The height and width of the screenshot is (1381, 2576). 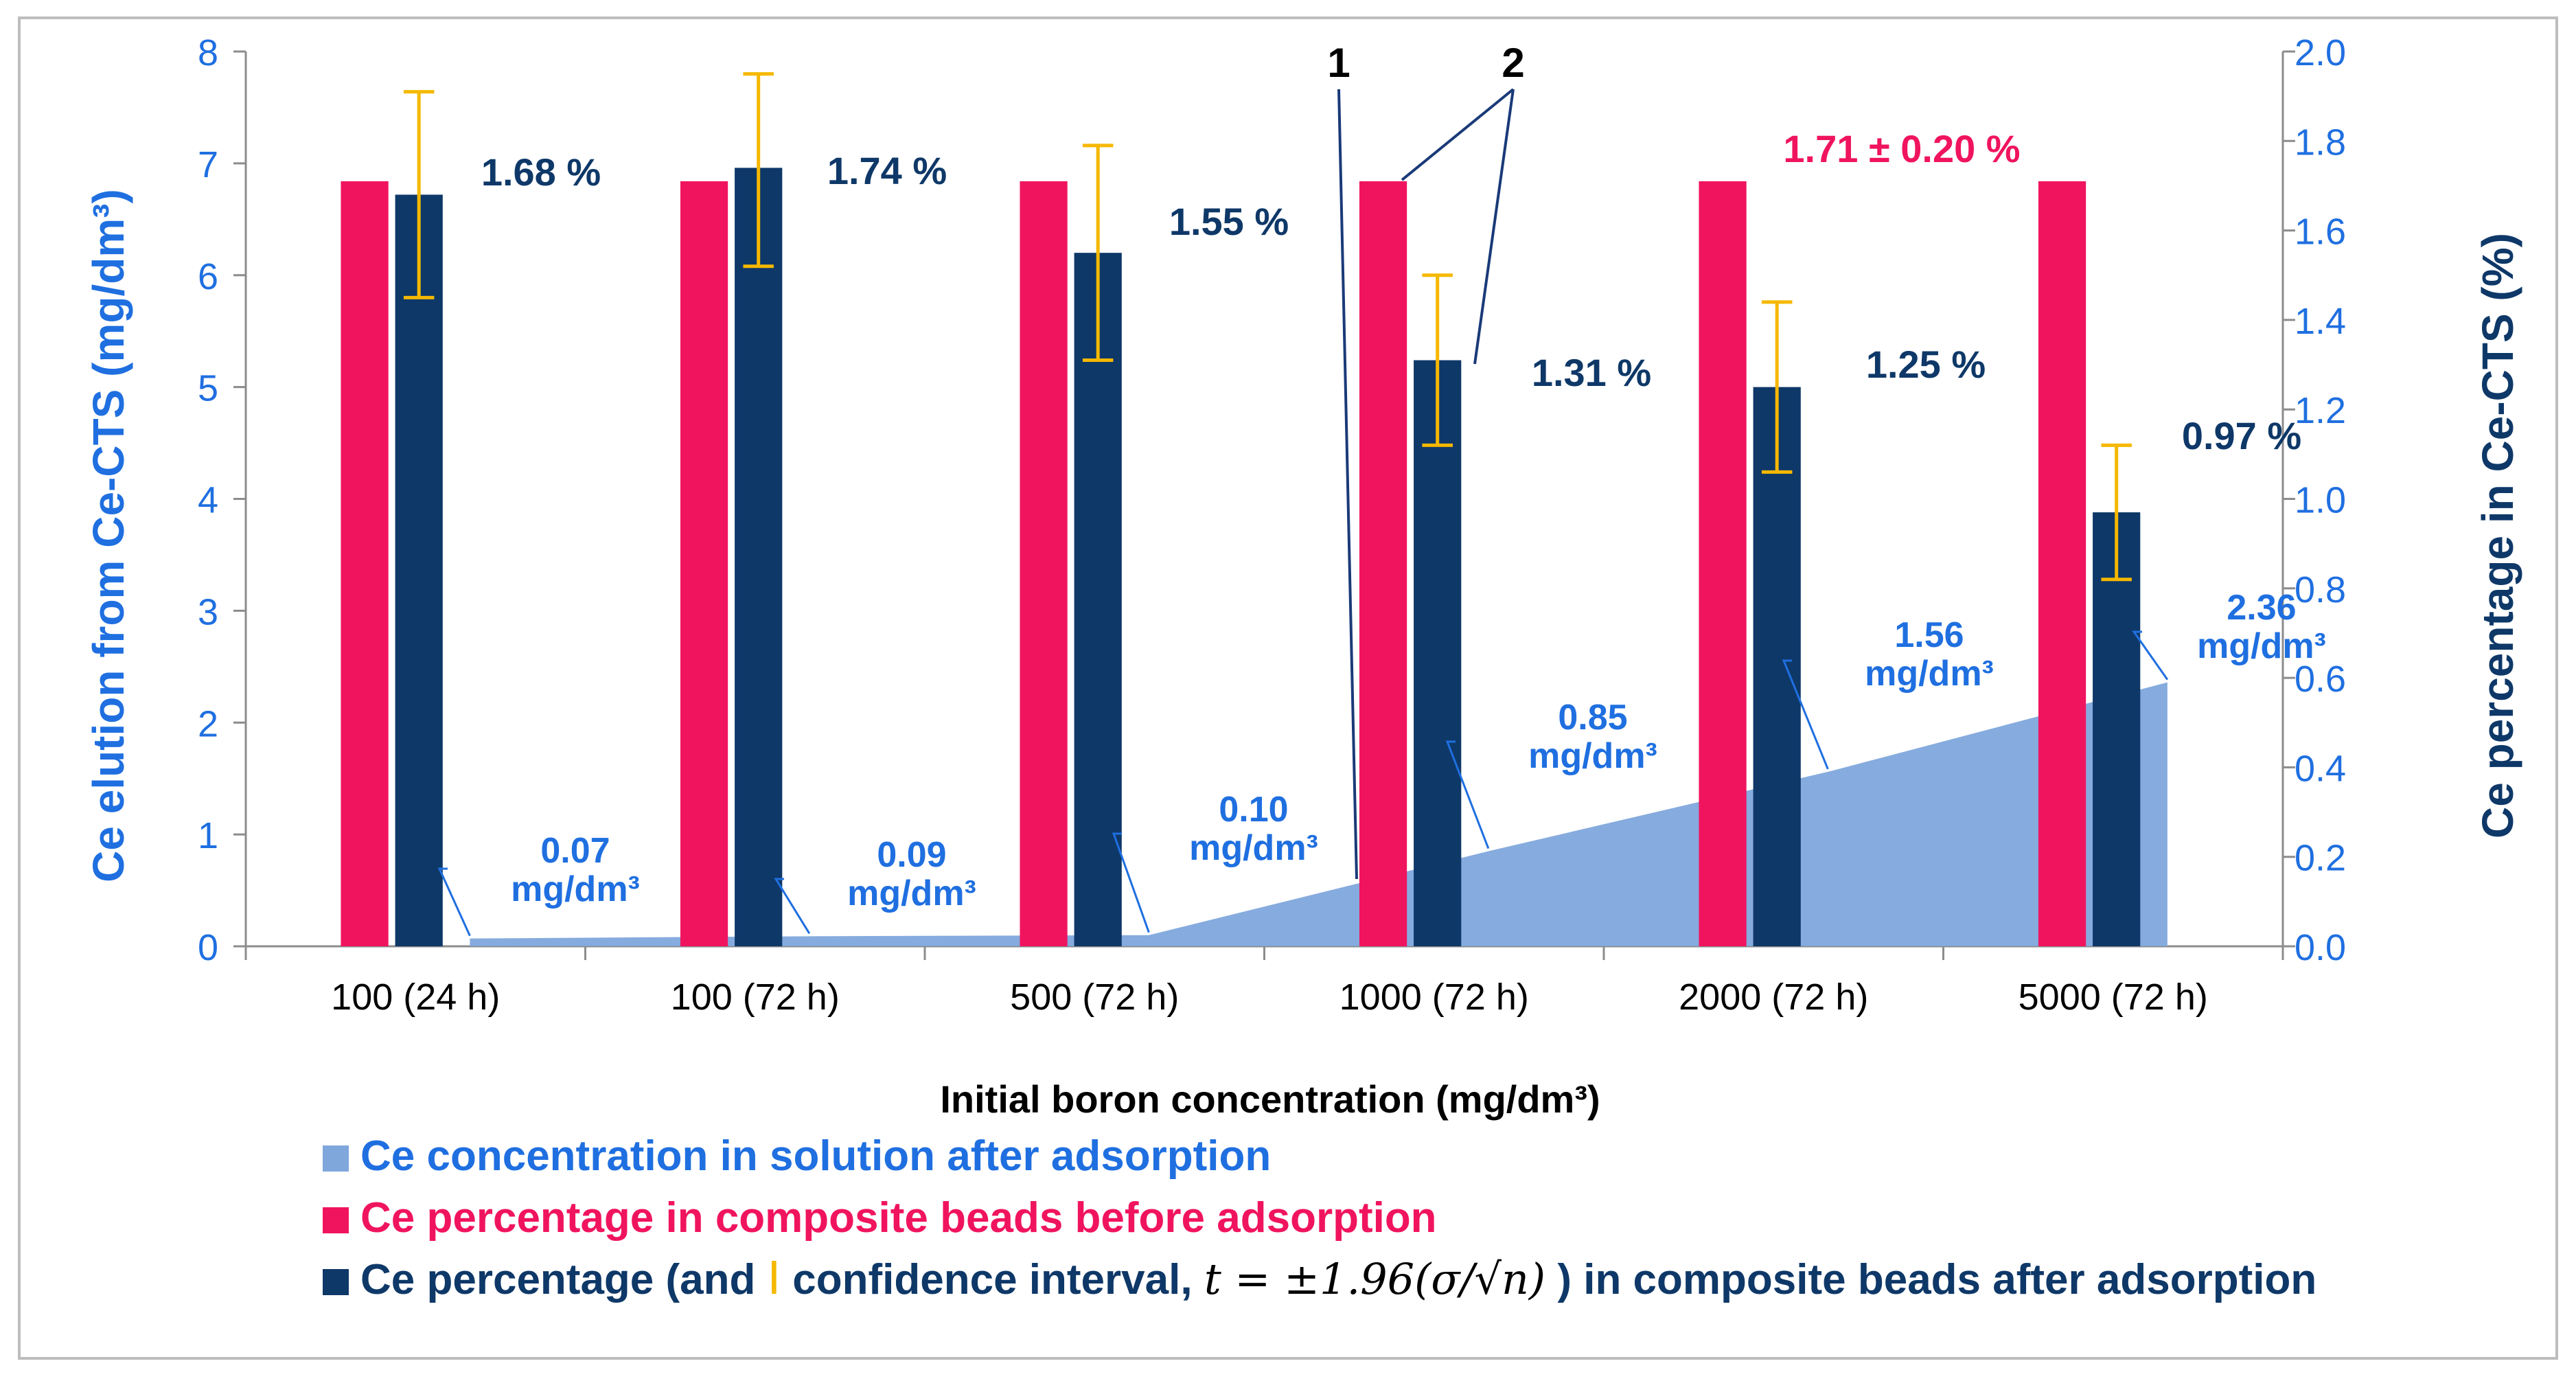 I want to click on area-value-label: 0.09, so click(x=911, y=855).